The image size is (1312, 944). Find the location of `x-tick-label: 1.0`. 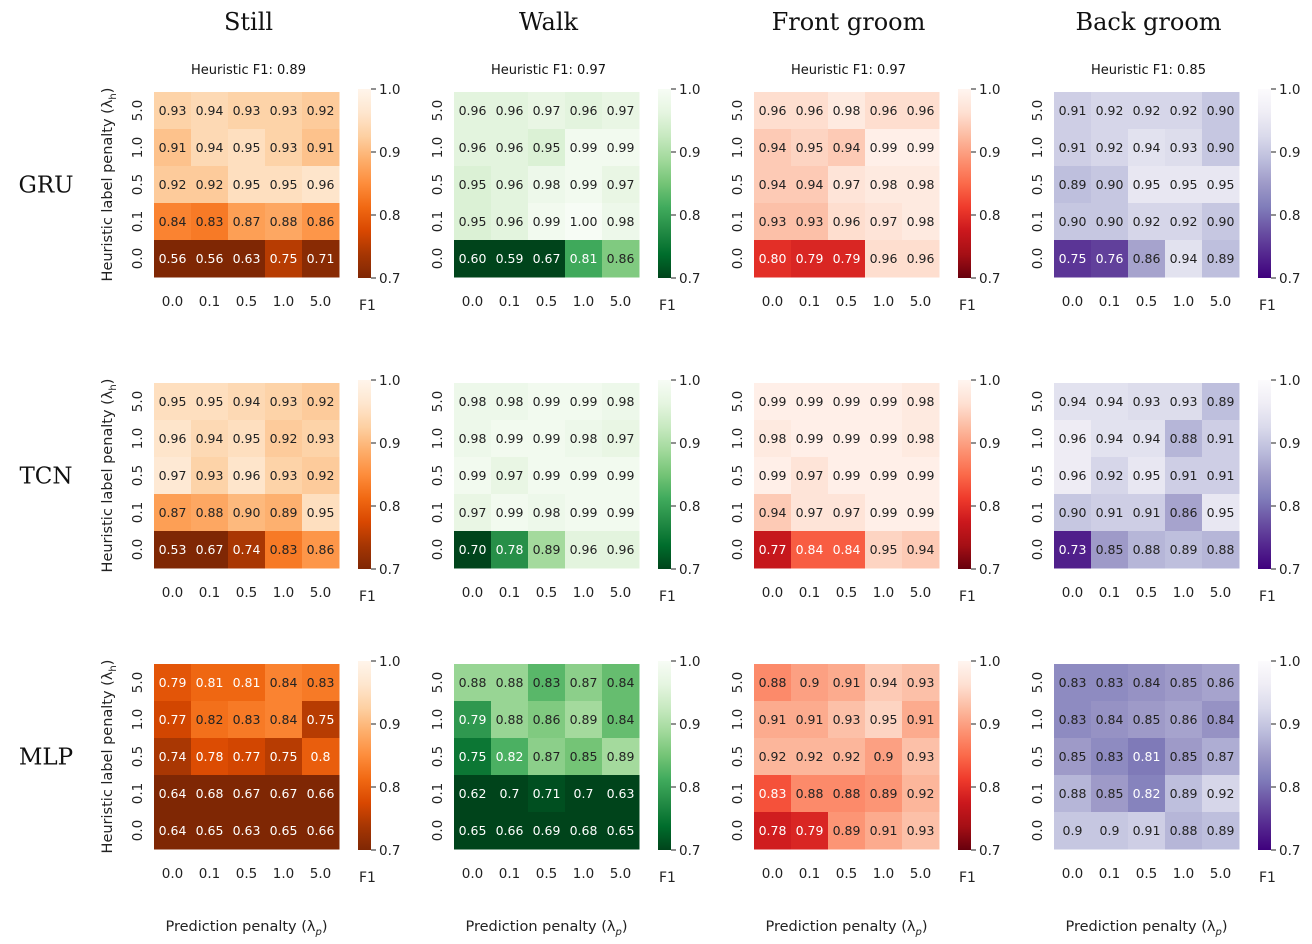

x-tick-label: 1.0 is located at coordinates (583, 302).